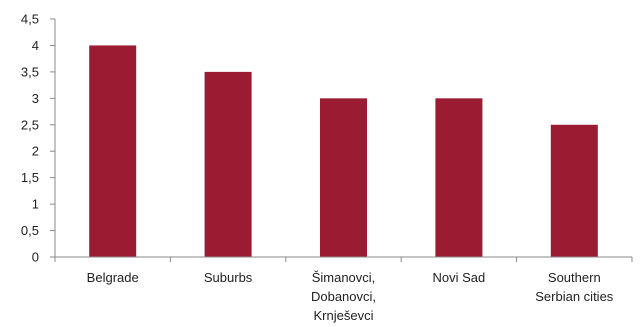 The image size is (642, 327). I want to click on x-category-label-line: Novi Sad, so click(459, 277).